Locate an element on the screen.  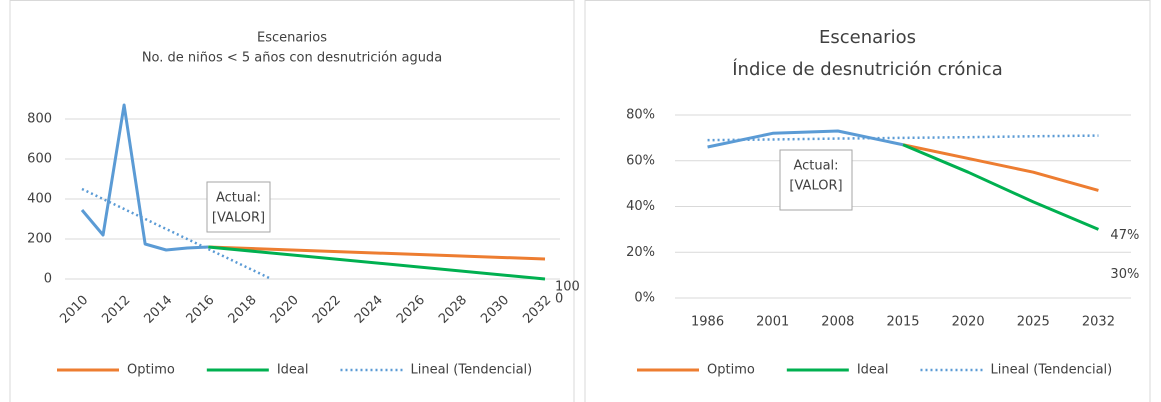
x-tick-label: 2016 is located at coordinates (201, 310).